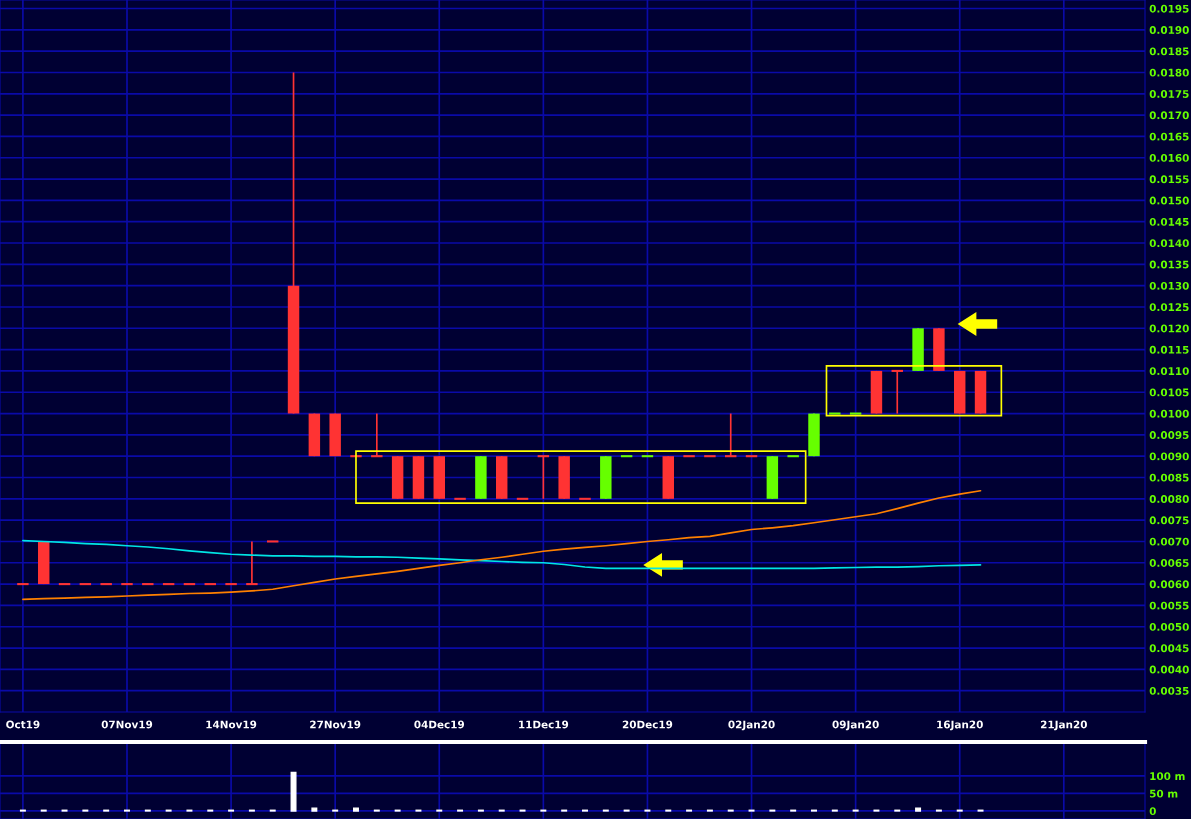 Image resolution: width=1191 pixels, height=819 pixels. I want to click on x-tick-label: 16Jan20, so click(960, 725).